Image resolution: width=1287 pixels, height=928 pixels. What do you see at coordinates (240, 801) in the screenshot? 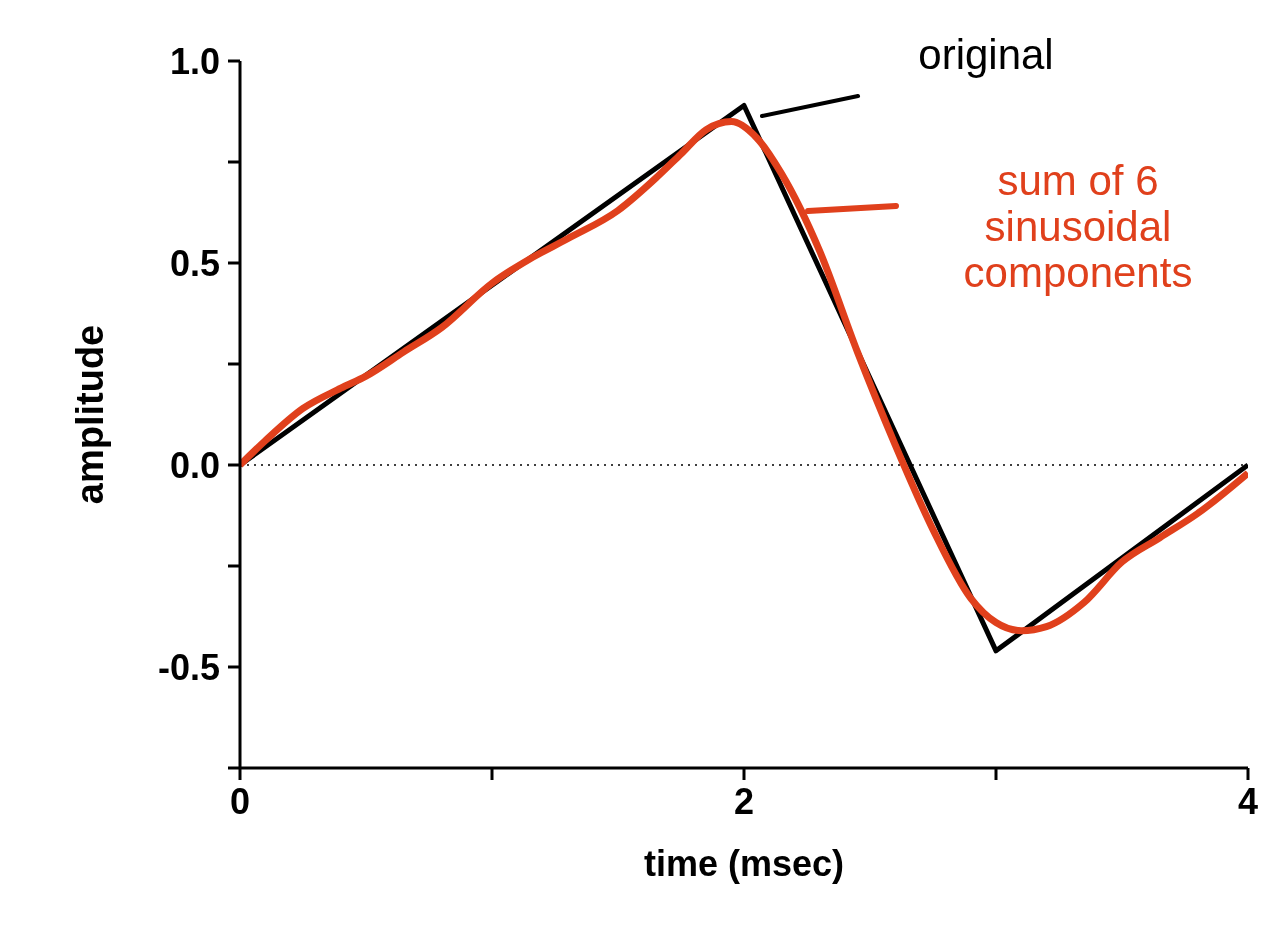
I see `x-tick-label: 0` at bounding box center [240, 801].